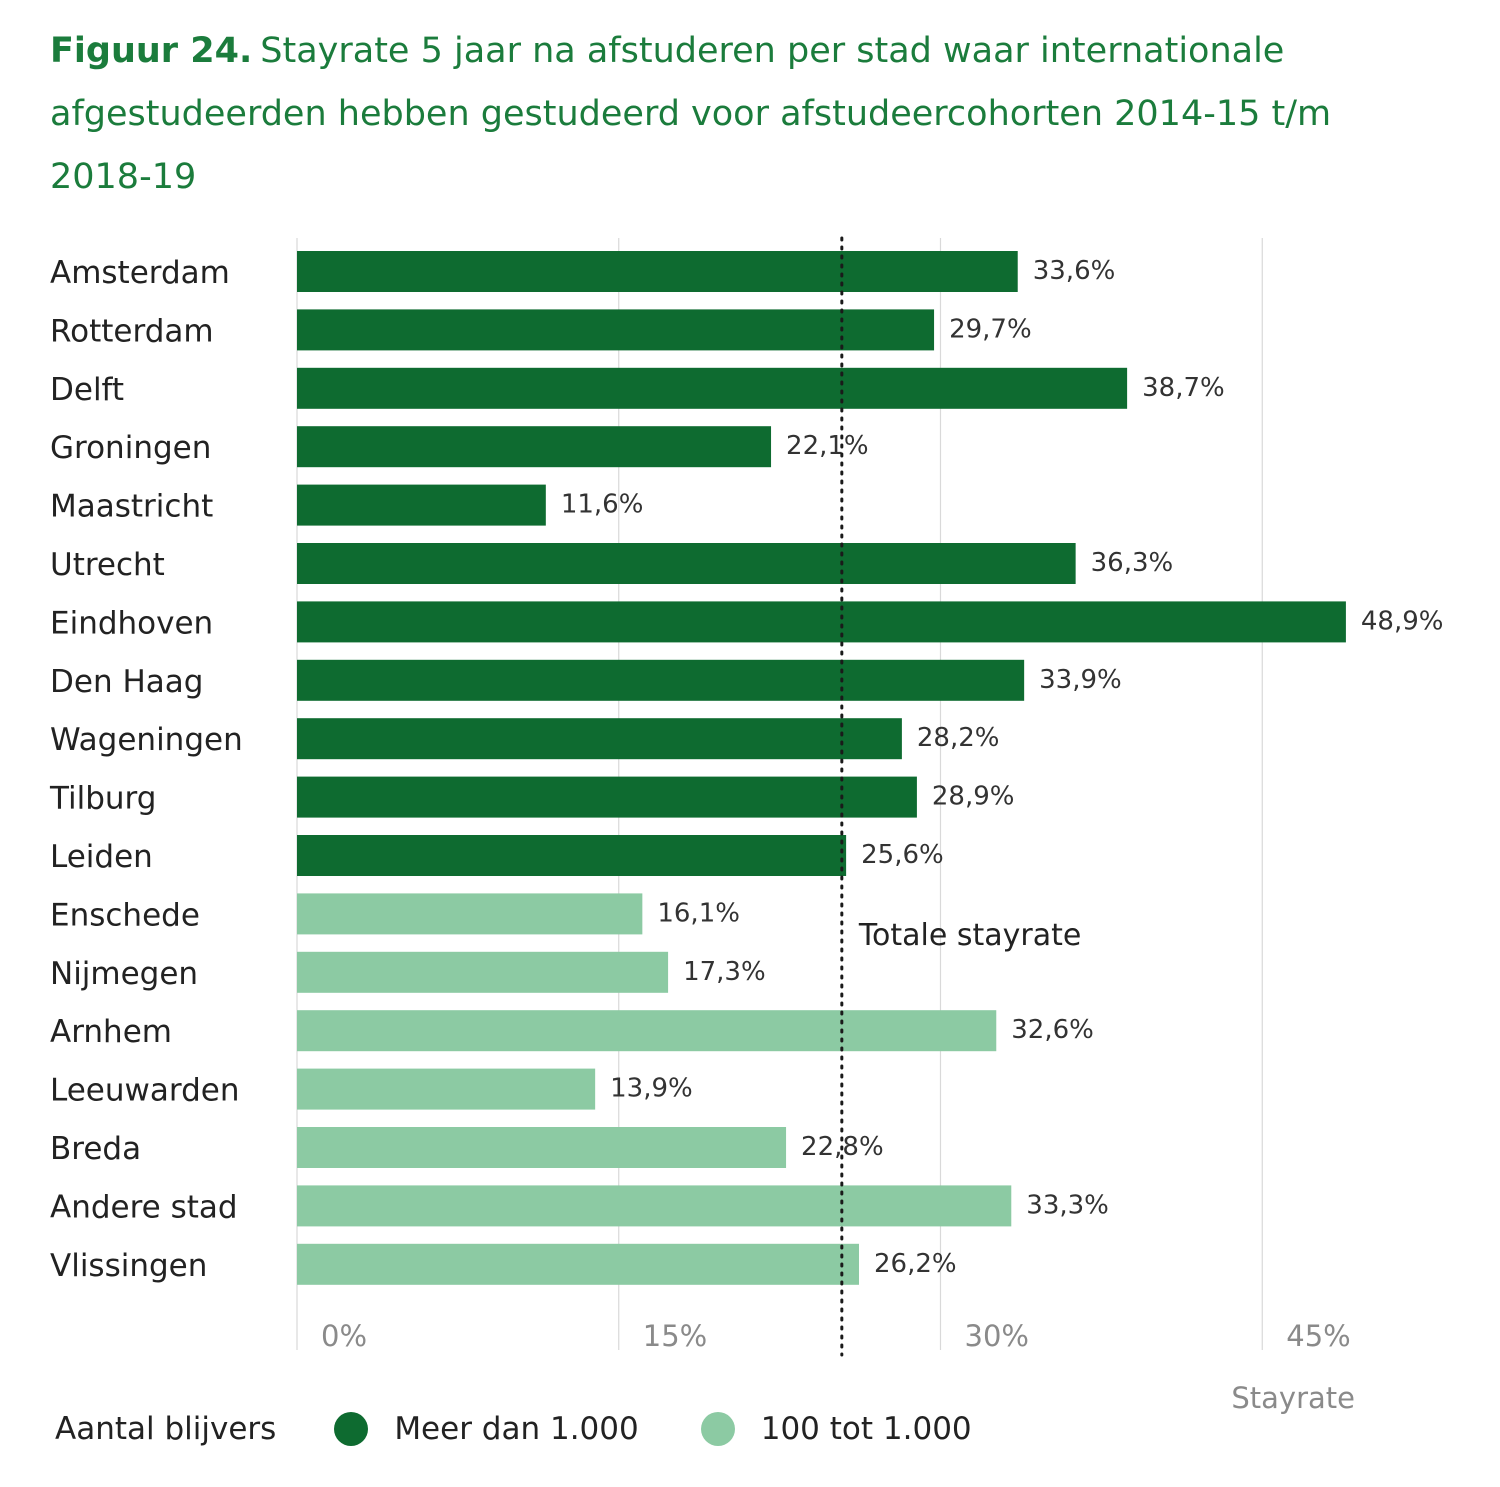 The height and width of the screenshot is (1487, 1500). Describe the element at coordinates (128, 1266) in the screenshot. I see `category-label-17: Vlissingen` at that location.